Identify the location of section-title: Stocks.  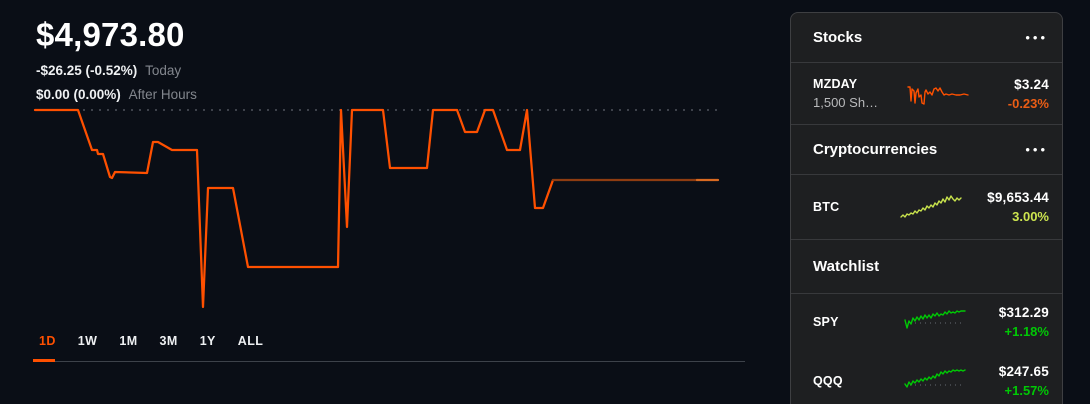
(838, 37).